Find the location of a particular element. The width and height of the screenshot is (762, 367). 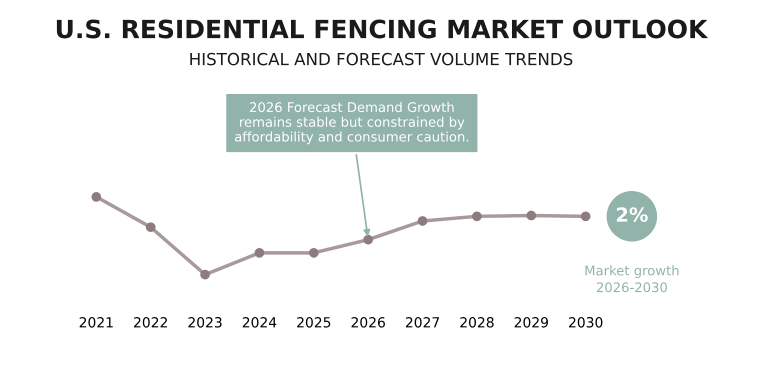

x-tick-label: 2028 is located at coordinates (477, 322).